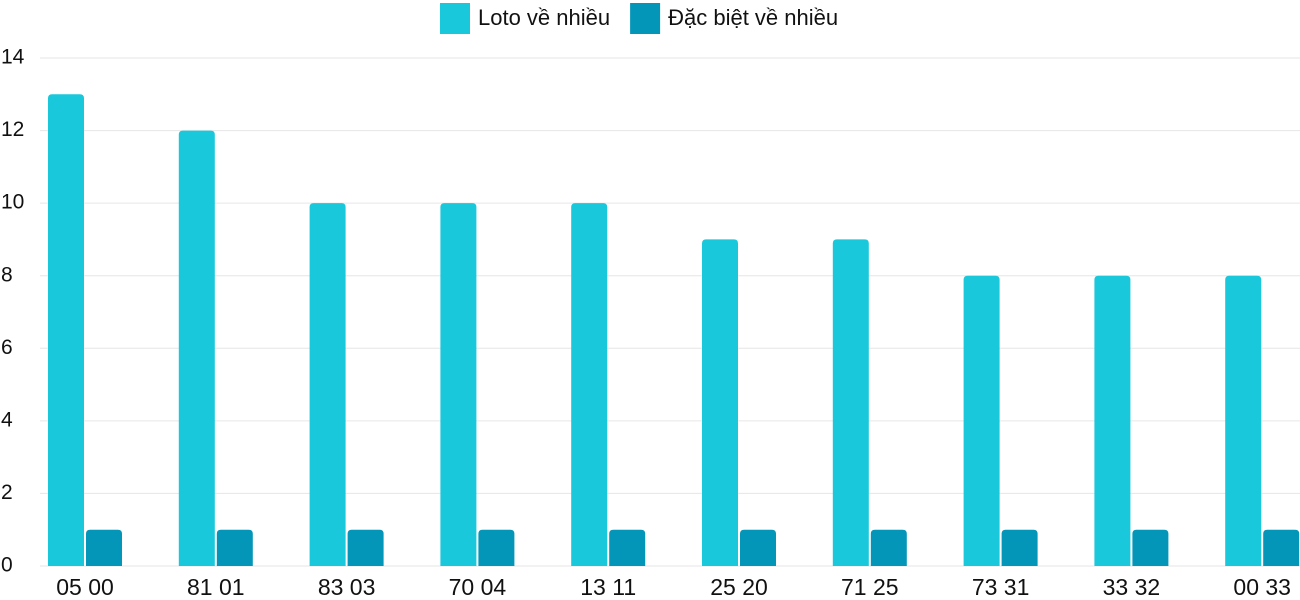  Describe the element at coordinates (7, 492) in the screenshot. I see `y-tick-label: 2` at that location.